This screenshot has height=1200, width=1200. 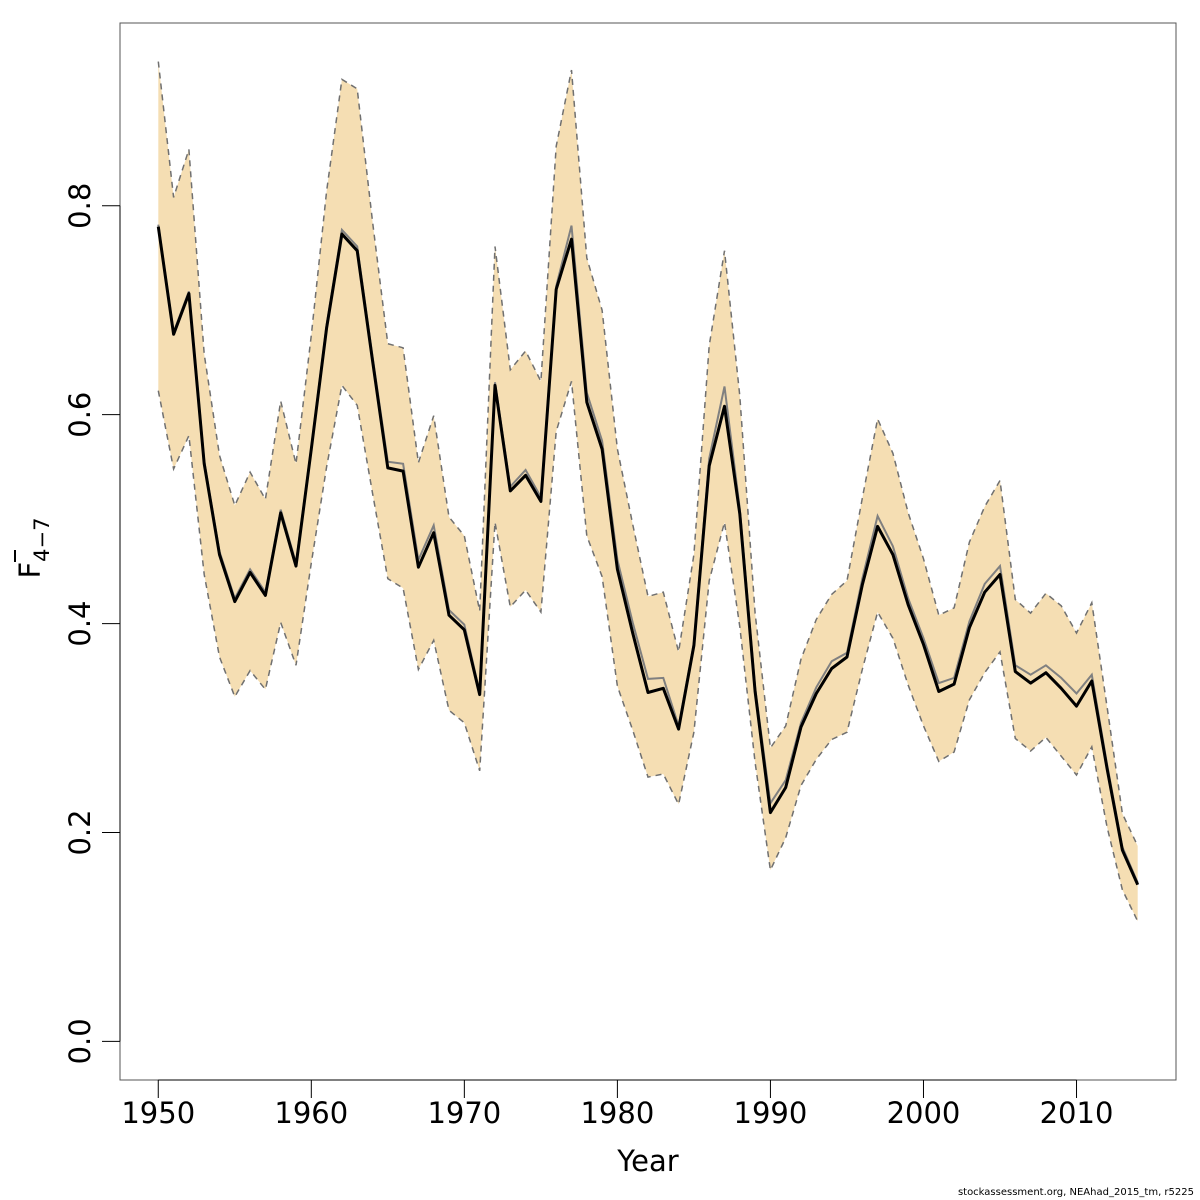 I want to click on y-tick-label: 0.2, so click(x=80, y=832).